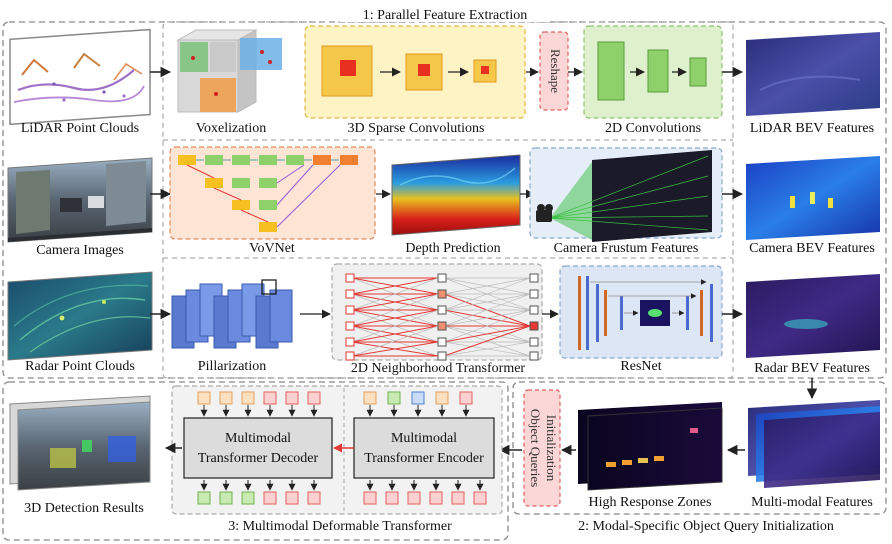 Image resolution: width=892 pixels, height=544 pixels. Describe the element at coordinates (813, 316) in the screenshot. I see `radar-bev-image` at that location.